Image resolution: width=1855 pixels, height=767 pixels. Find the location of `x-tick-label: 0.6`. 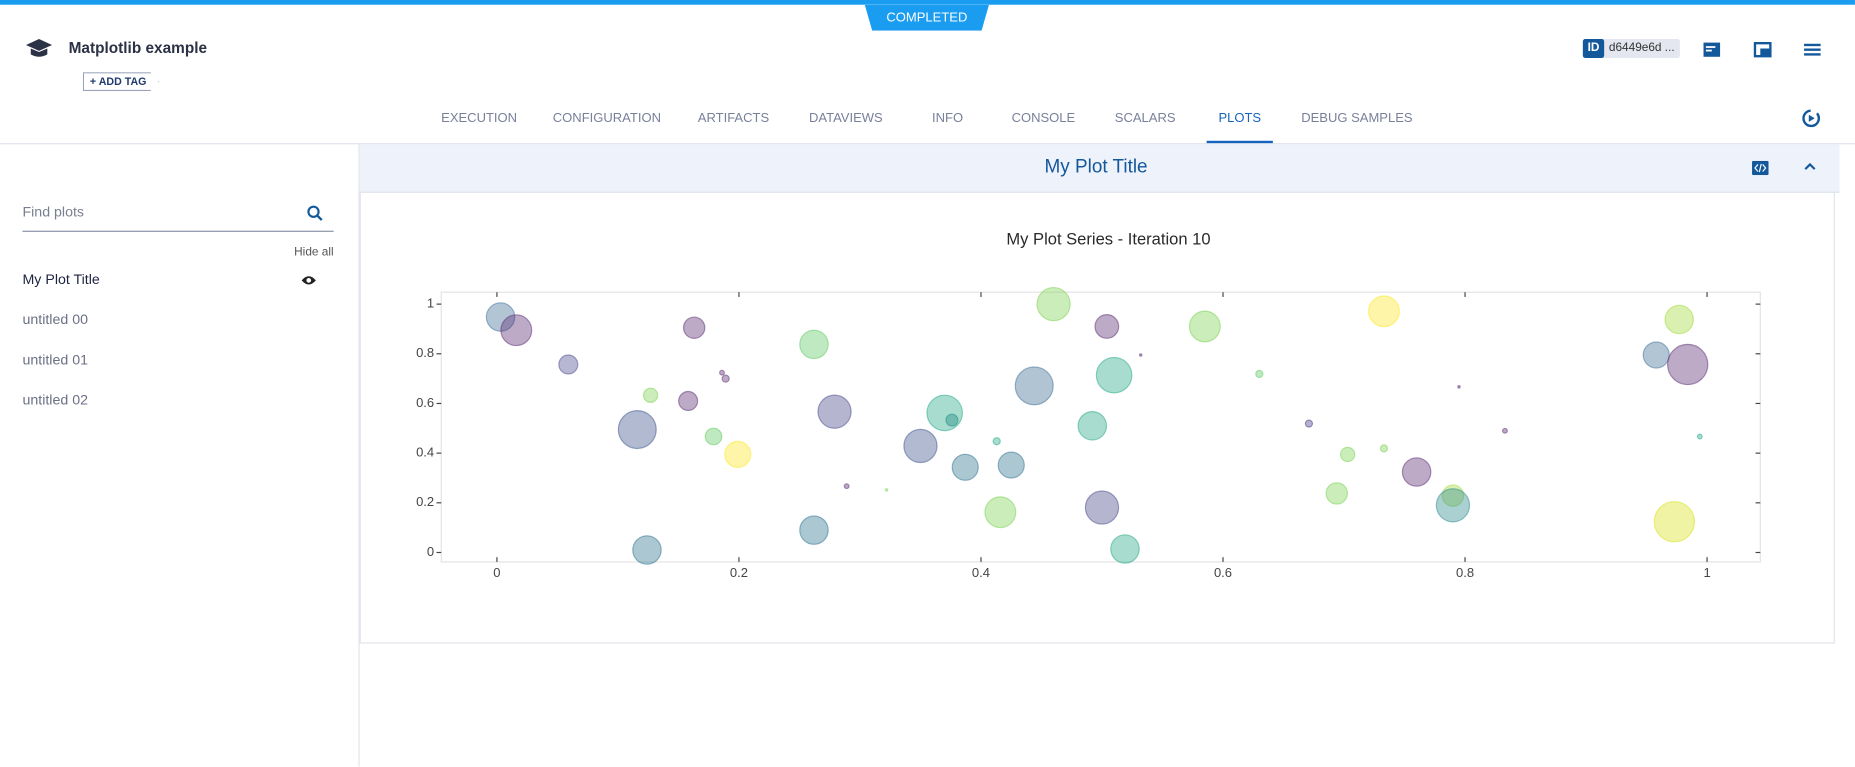

x-tick-label: 0.6 is located at coordinates (1223, 572).